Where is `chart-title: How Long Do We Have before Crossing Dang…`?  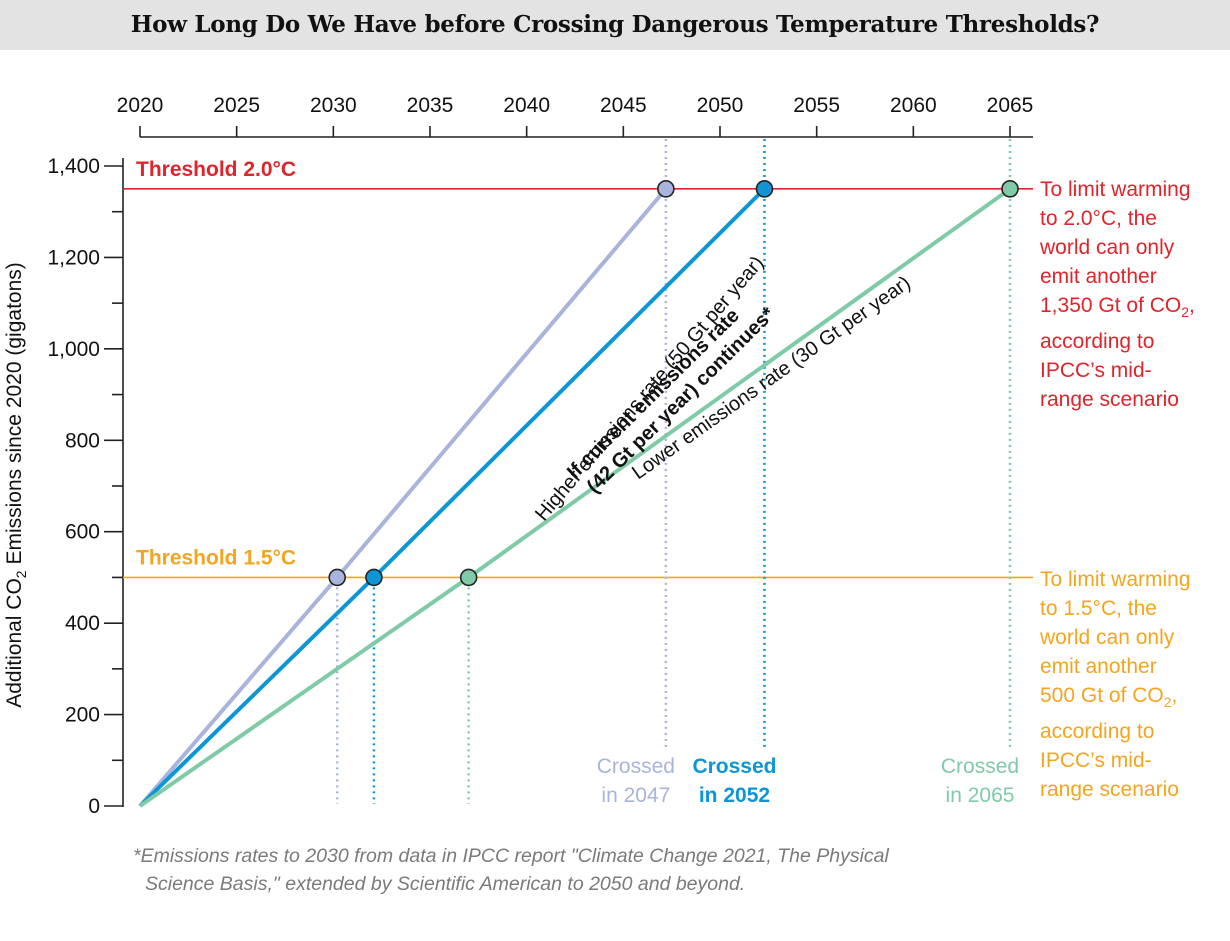 chart-title: How Long Do We Have before Crossing Dang… is located at coordinates (615, 24).